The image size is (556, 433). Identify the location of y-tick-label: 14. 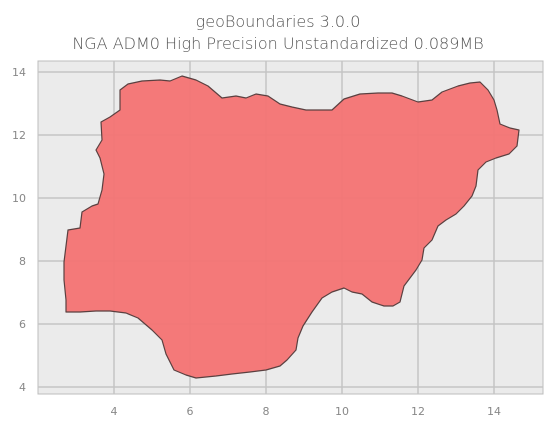
(19, 72).